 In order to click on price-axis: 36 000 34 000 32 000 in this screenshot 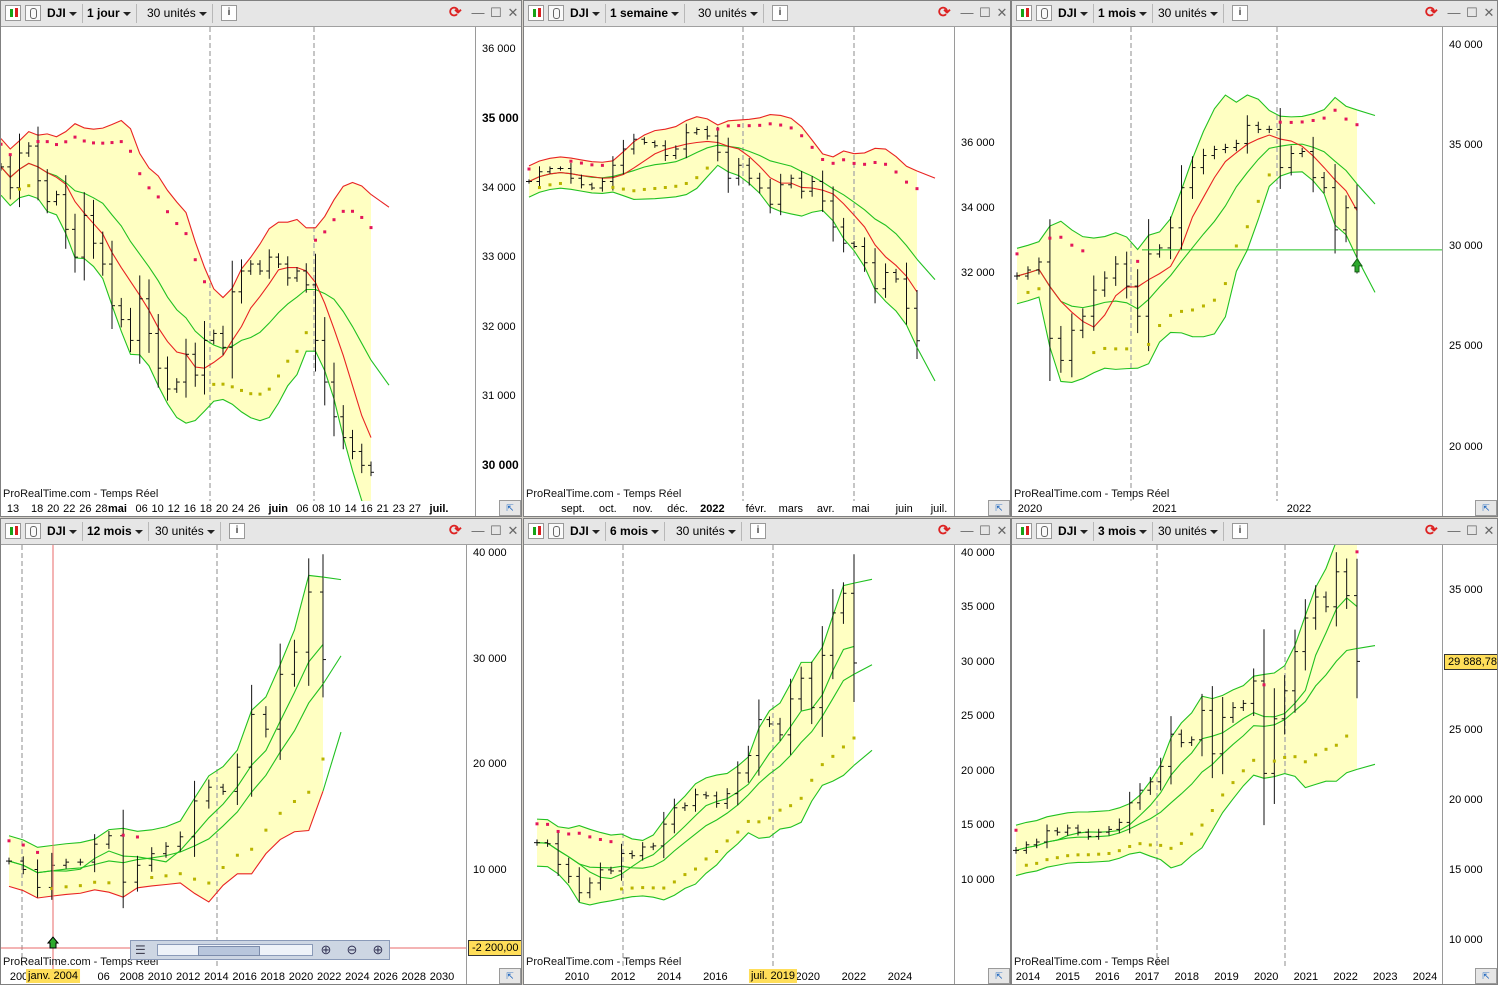, I will do `click(982, 271)`.